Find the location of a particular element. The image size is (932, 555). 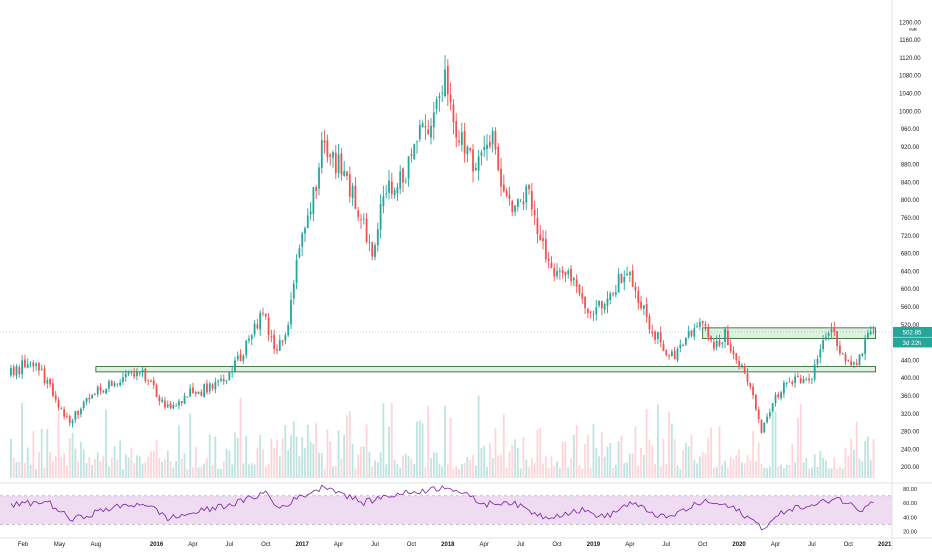

resistance-zone is located at coordinates (789, 333).